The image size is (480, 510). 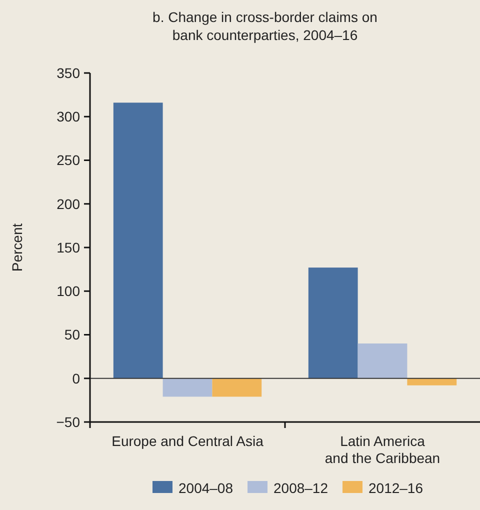 What do you see at coordinates (68, 72) in the screenshot?
I see `y-tick-label: 350` at bounding box center [68, 72].